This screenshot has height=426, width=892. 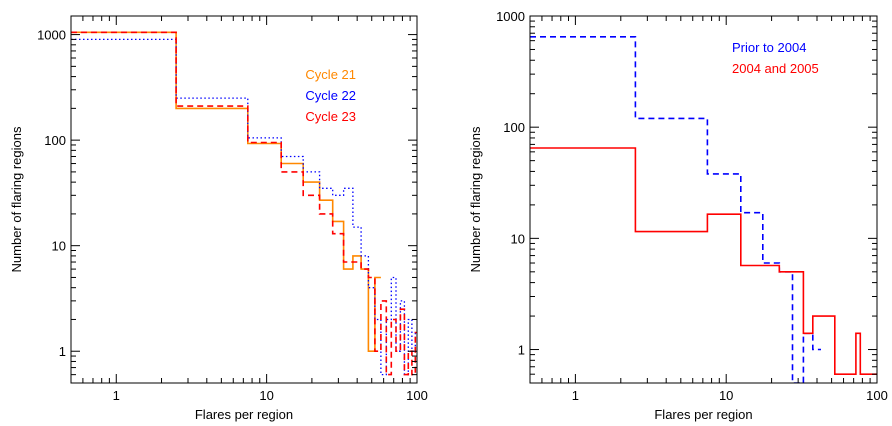 I want to click on right-chart-legend-prior-to-2004: Prior to 2004, so click(x=769, y=47).